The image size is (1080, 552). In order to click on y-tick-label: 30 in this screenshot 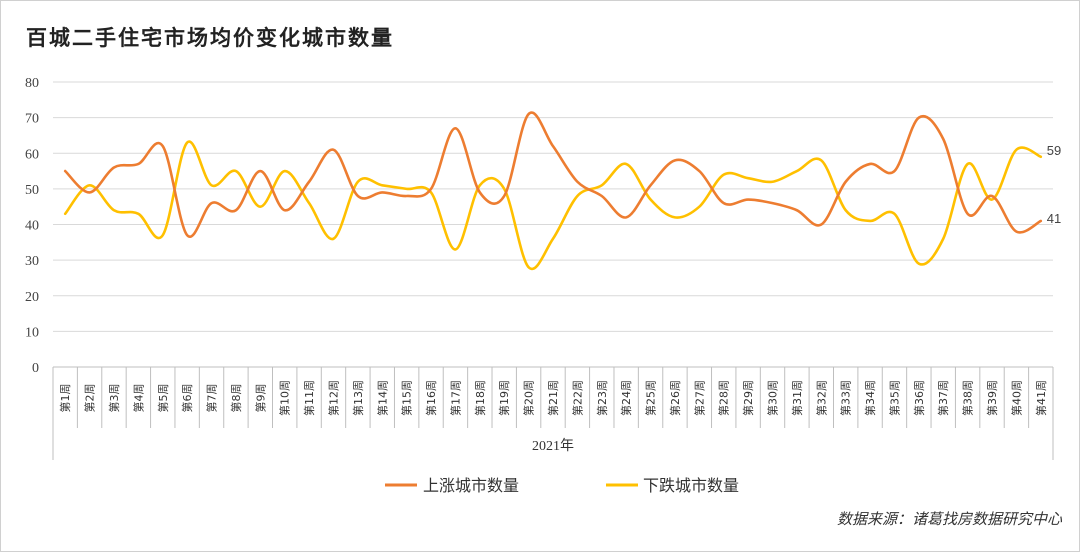, I will do `click(32, 261)`.